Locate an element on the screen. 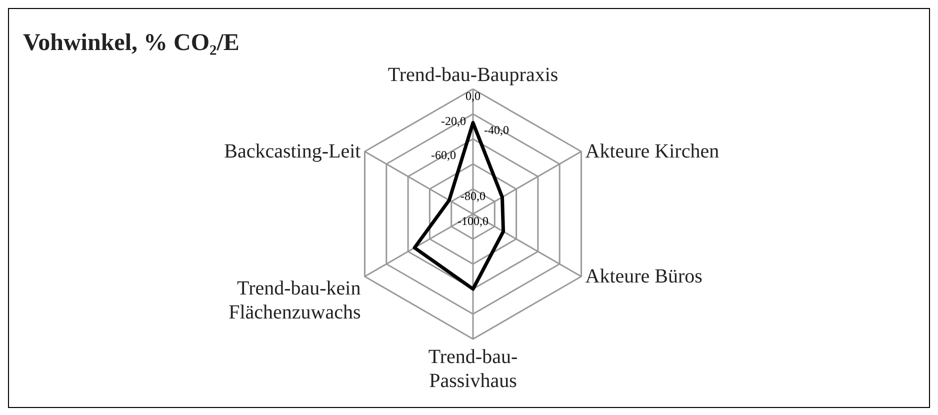 Image resolution: width=938 pixels, height=415 pixels. chart-title: Vohwinkel, % CO₂/E is located at coordinates (131, 43).